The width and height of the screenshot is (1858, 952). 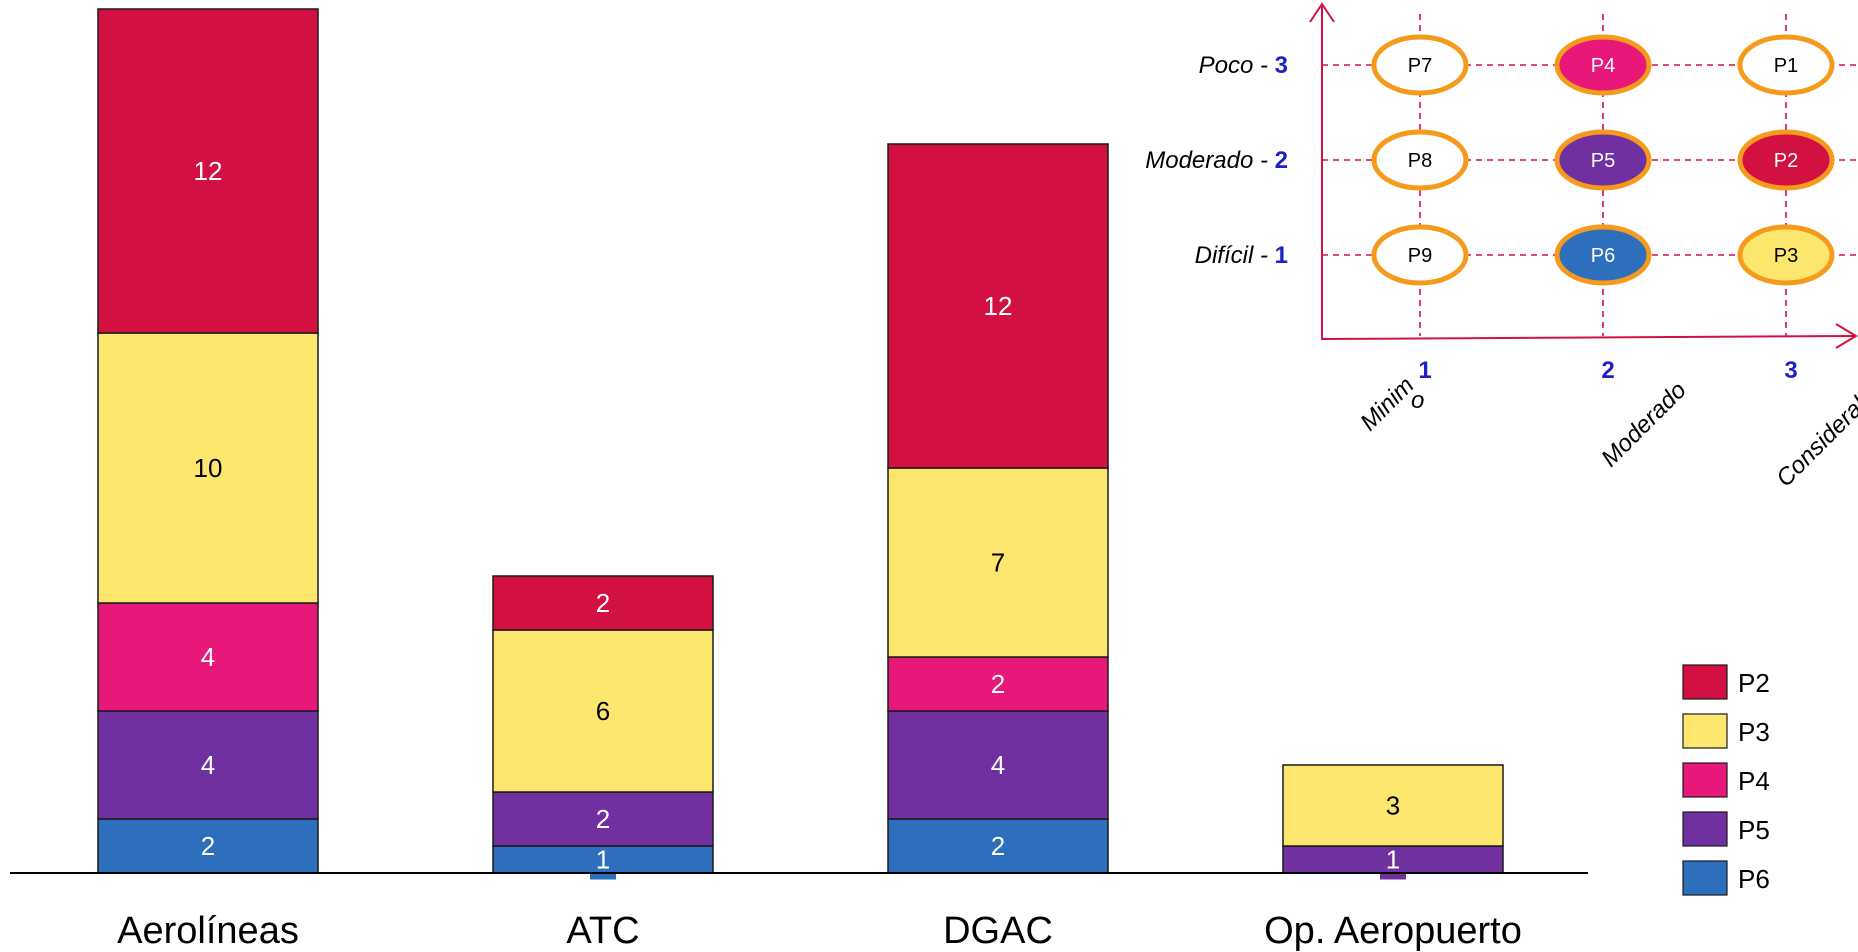 What do you see at coordinates (1754, 830) in the screenshot?
I see `legend-label: P5` at bounding box center [1754, 830].